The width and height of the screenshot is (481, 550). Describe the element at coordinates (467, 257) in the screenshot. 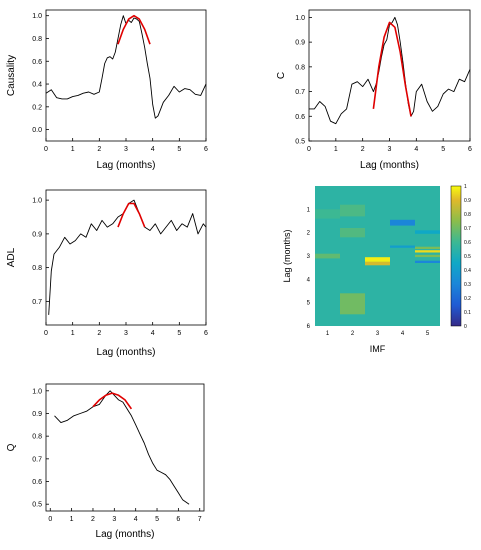

I see `colorbar-tick-label: 0.5` at that location.